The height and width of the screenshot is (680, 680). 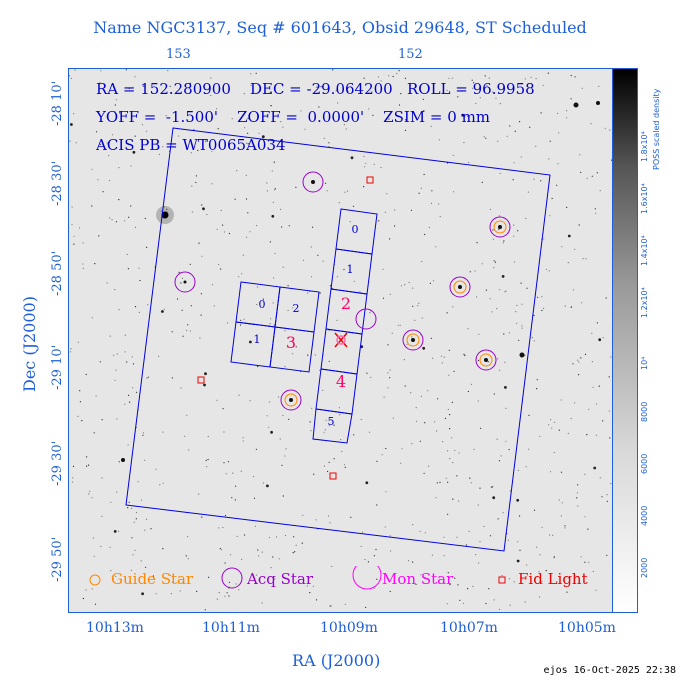 I want to click on guide-star, so click(x=291, y=400).